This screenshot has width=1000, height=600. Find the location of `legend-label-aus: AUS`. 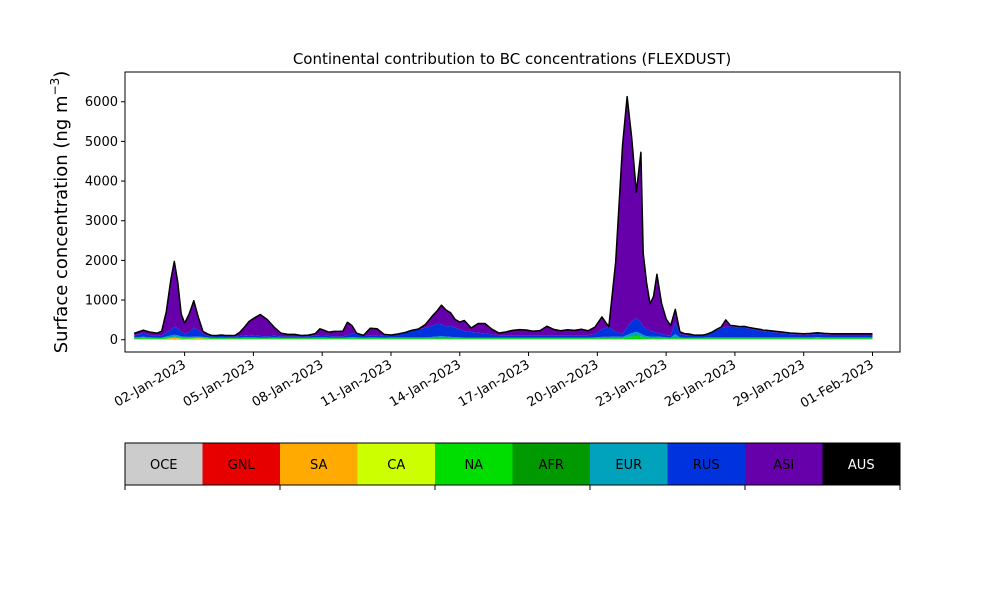

legend-label-aus: AUS is located at coordinates (861, 465).